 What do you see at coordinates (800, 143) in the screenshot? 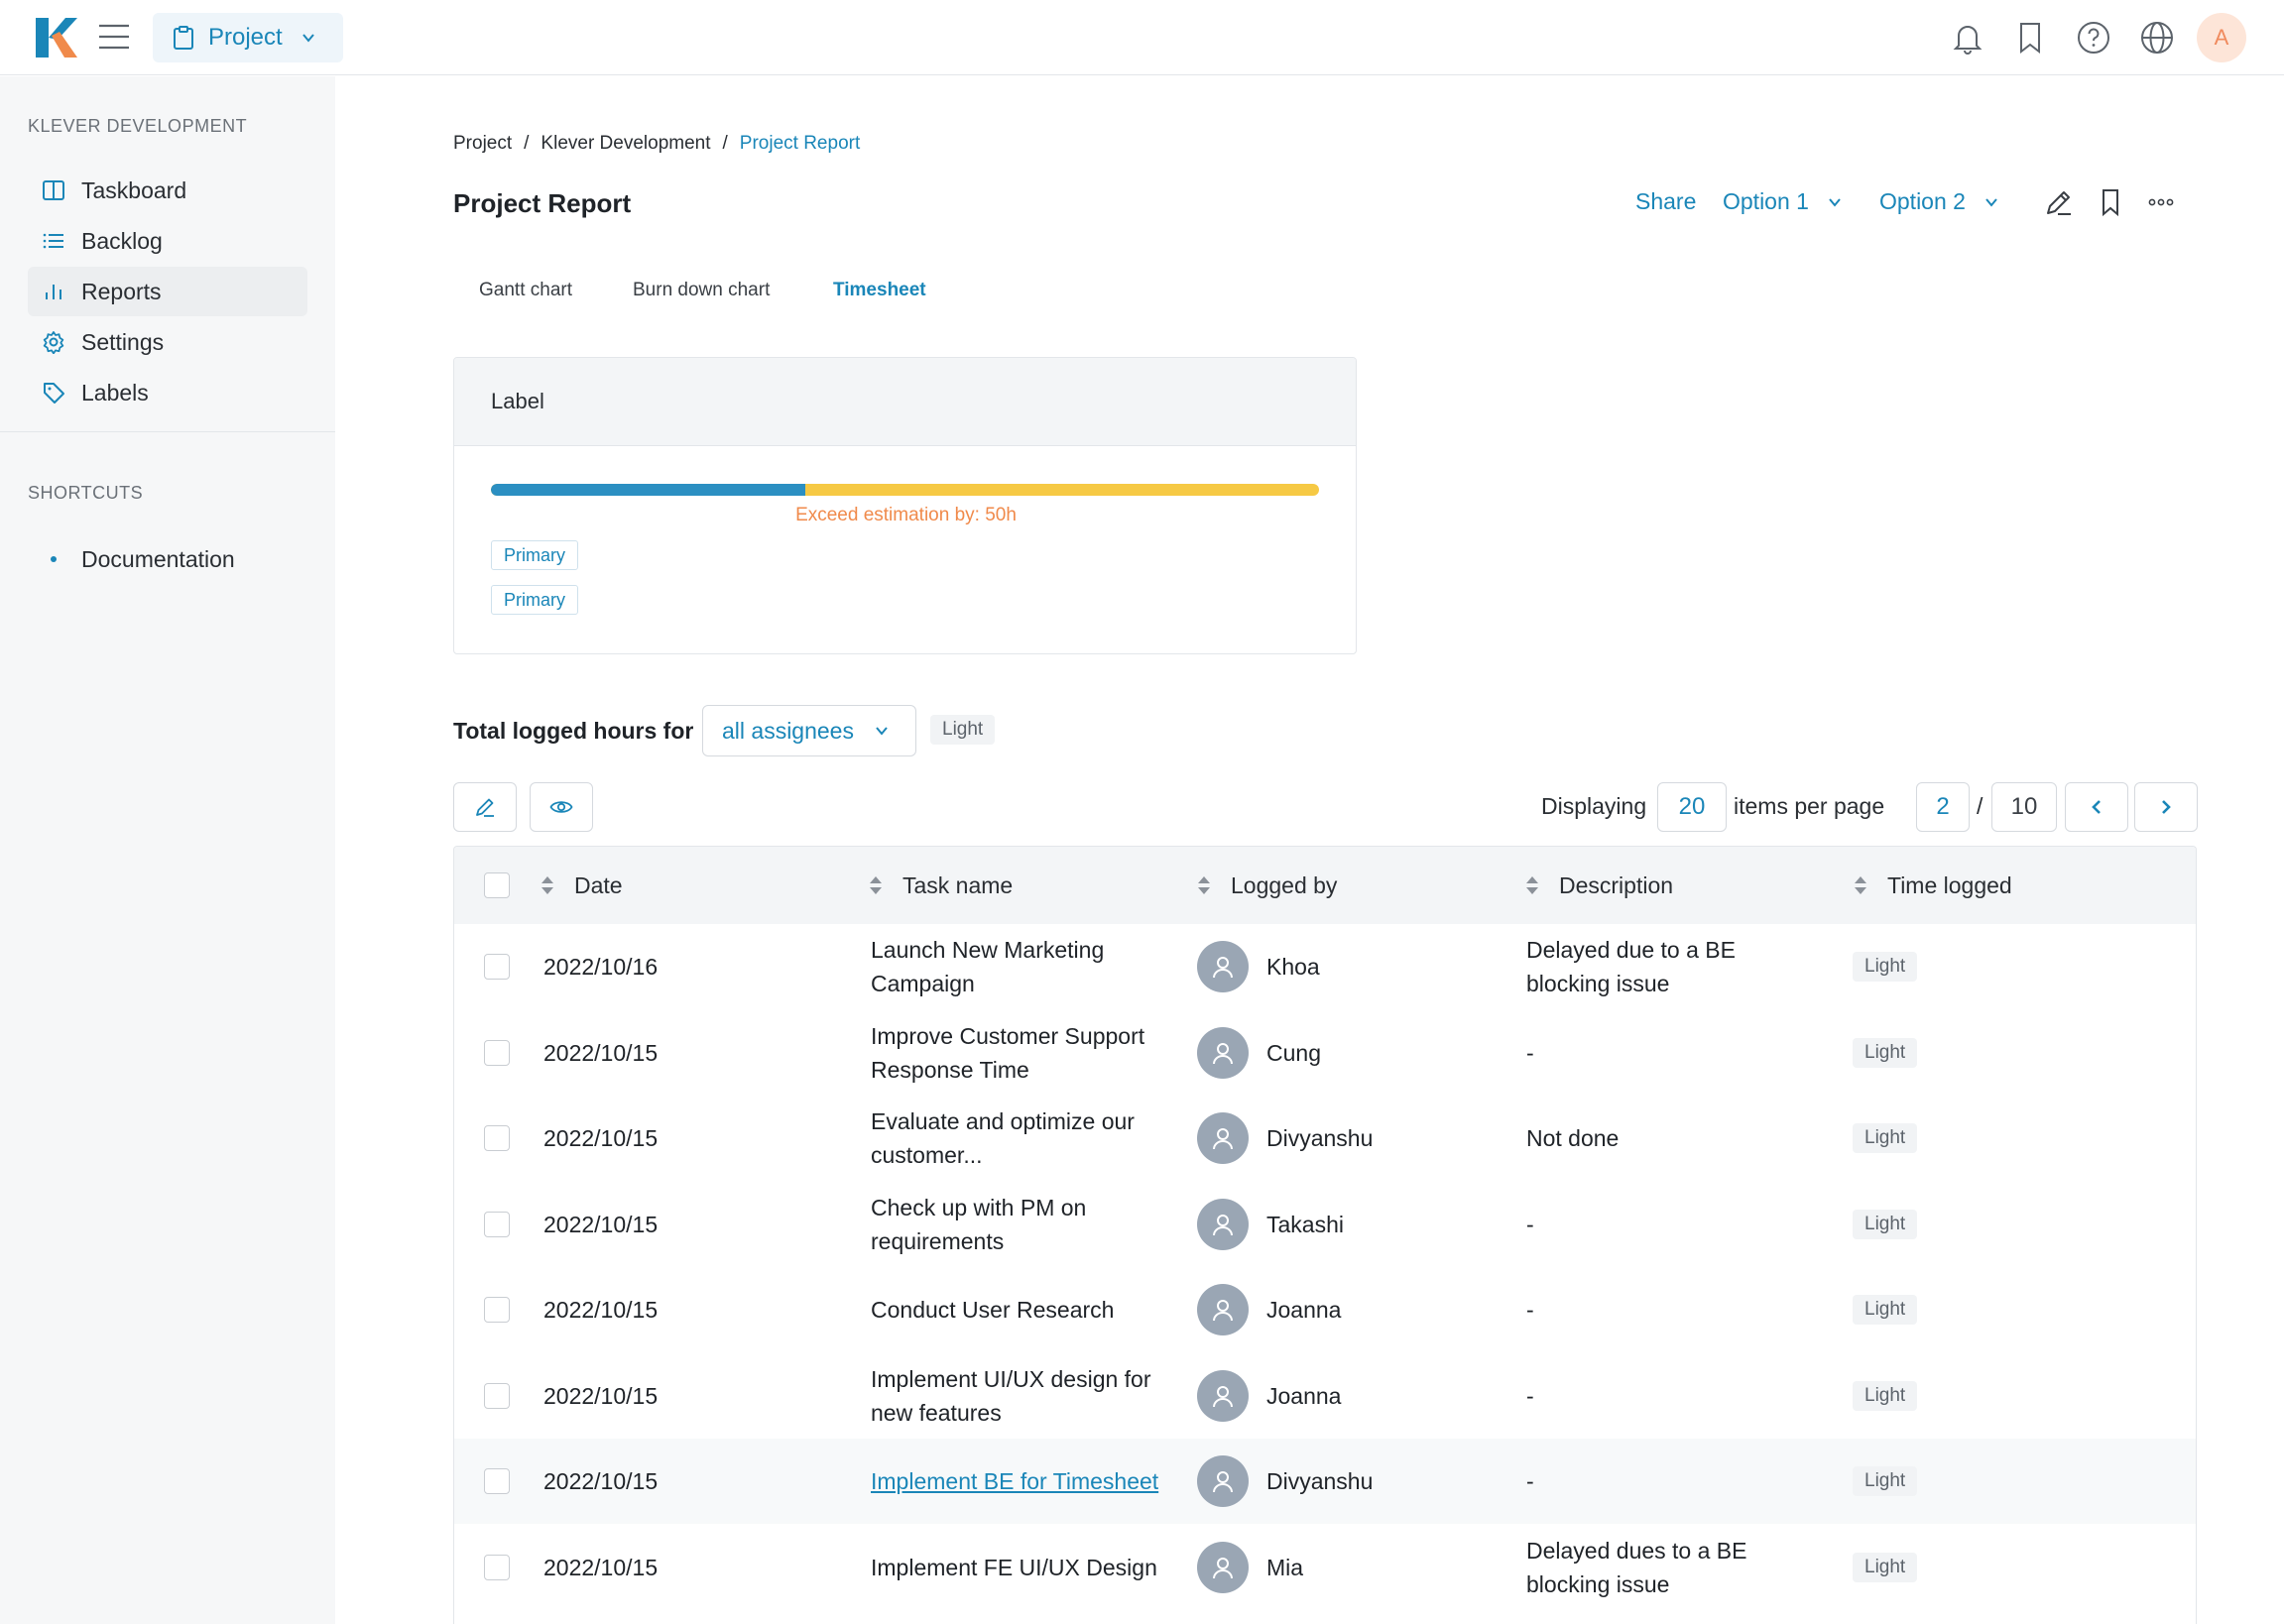
I see `breadcrumb-current: Project Report` at bounding box center [800, 143].